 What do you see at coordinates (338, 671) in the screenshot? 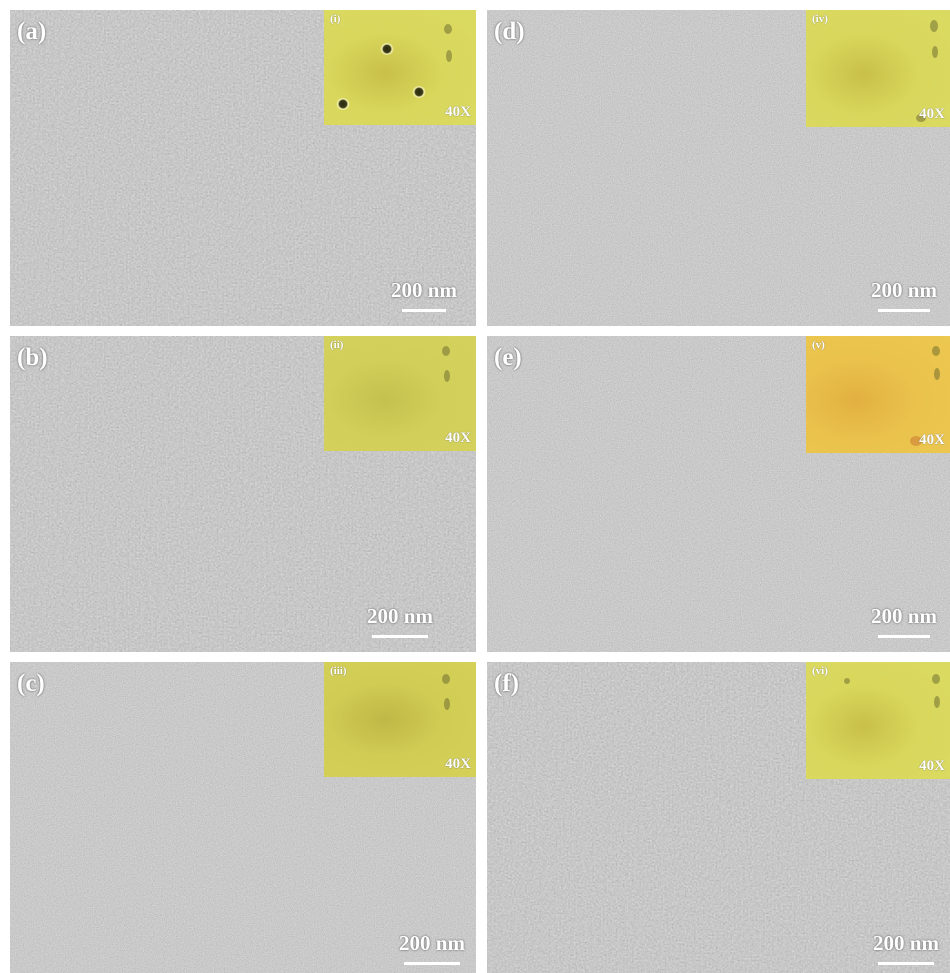
I see `inset-tag: (iii)` at bounding box center [338, 671].